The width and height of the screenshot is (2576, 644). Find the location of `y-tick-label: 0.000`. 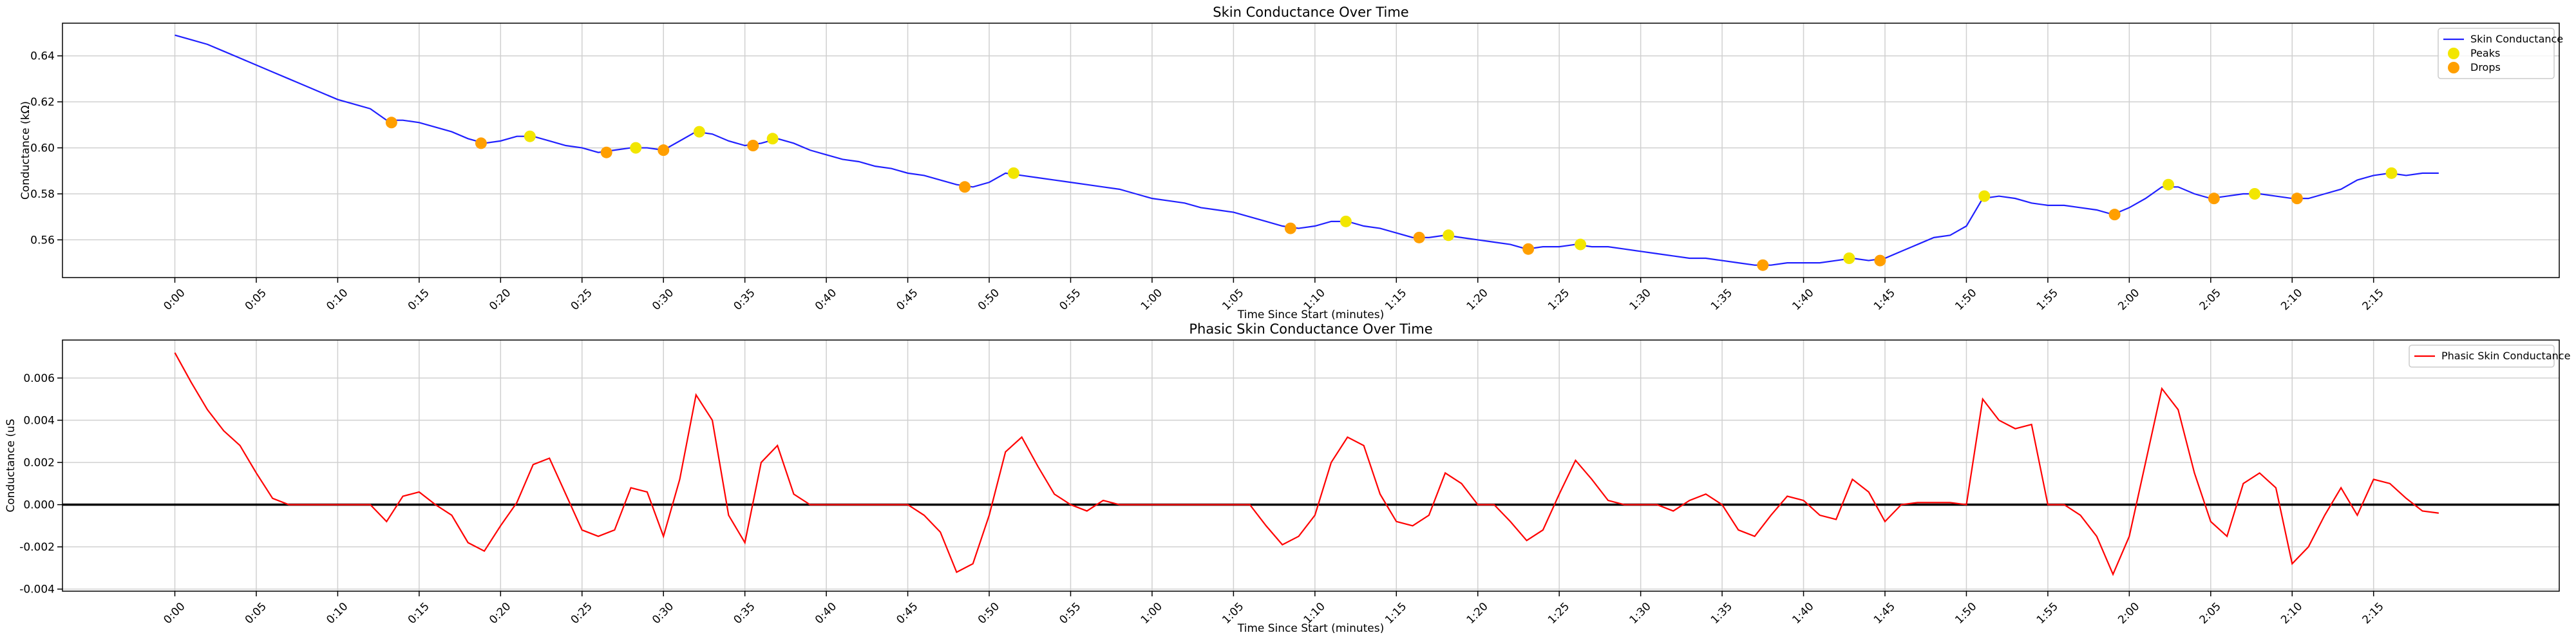

y-tick-label: 0.000 is located at coordinates (39, 506).